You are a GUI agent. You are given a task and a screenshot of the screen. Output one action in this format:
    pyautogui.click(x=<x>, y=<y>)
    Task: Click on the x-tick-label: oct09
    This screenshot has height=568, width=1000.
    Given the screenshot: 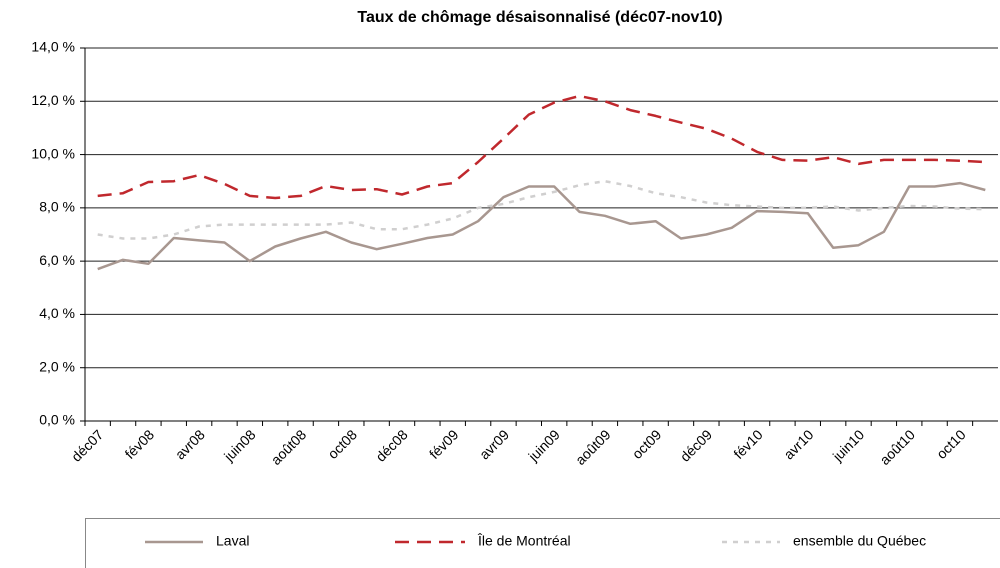 What is the action you would take?
    pyautogui.click(x=647, y=444)
    